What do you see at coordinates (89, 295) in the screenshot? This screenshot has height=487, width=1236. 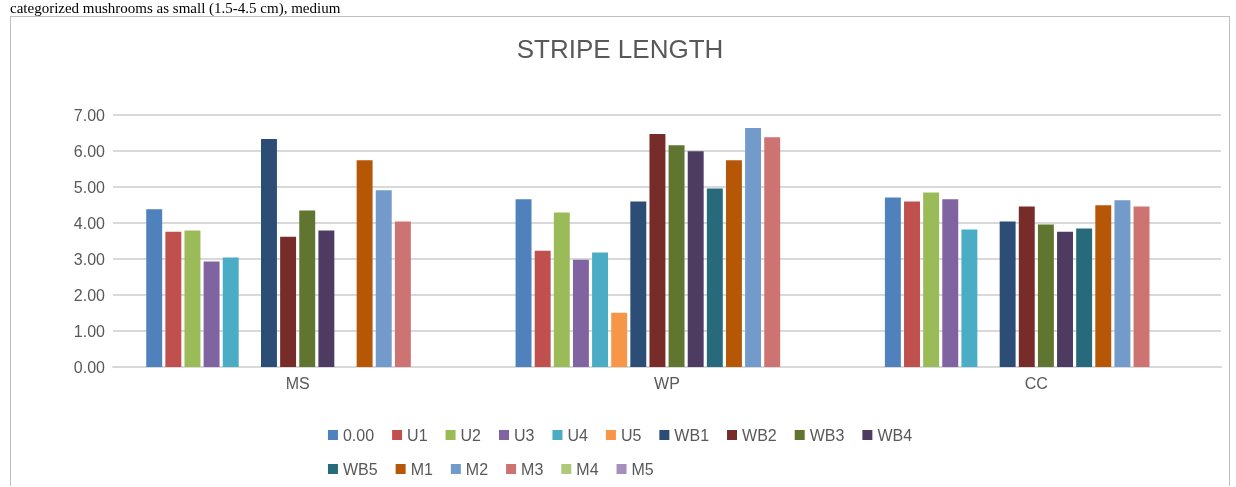 I see `y-tick-label: 2.00` at bounding box center [89, 295].